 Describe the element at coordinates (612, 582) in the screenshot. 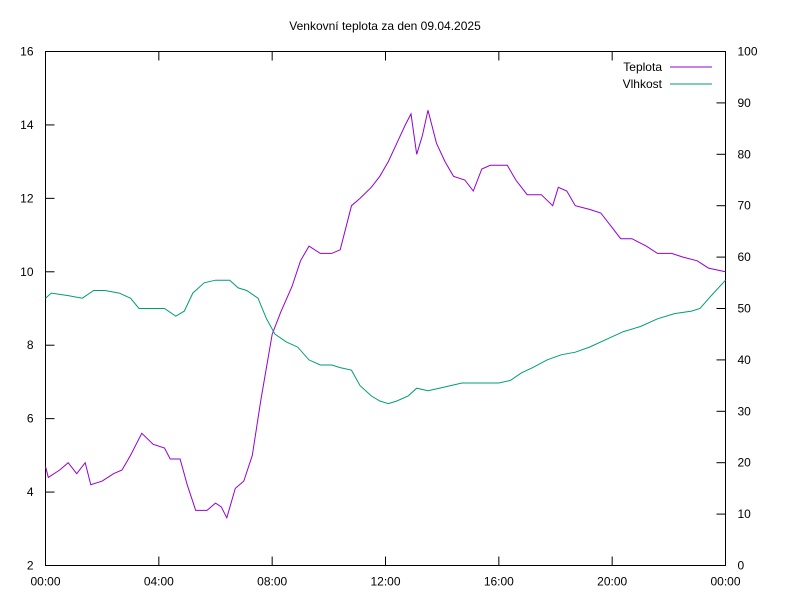

I see `x-tick-label: 20:00` at that location.